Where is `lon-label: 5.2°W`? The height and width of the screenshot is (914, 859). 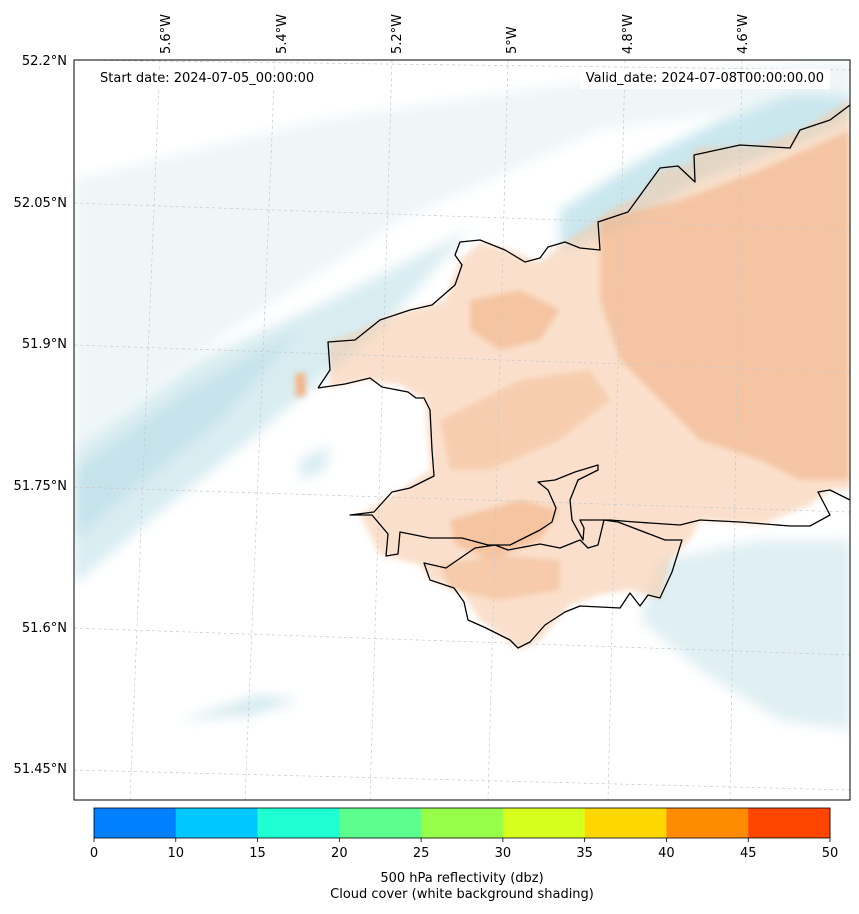 lon-label: 5.2°W is located at coordinates (397, 34).